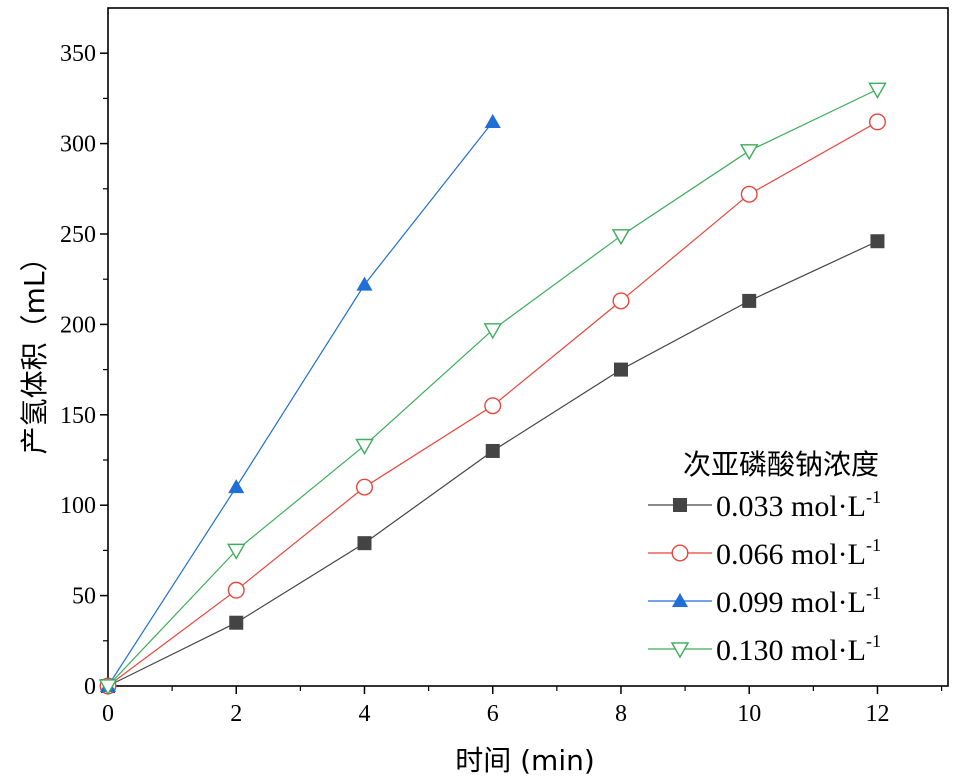  Describe the element at coordinates (78, 506) in the screenshot. I see `y-tick-label: 100` at that location.